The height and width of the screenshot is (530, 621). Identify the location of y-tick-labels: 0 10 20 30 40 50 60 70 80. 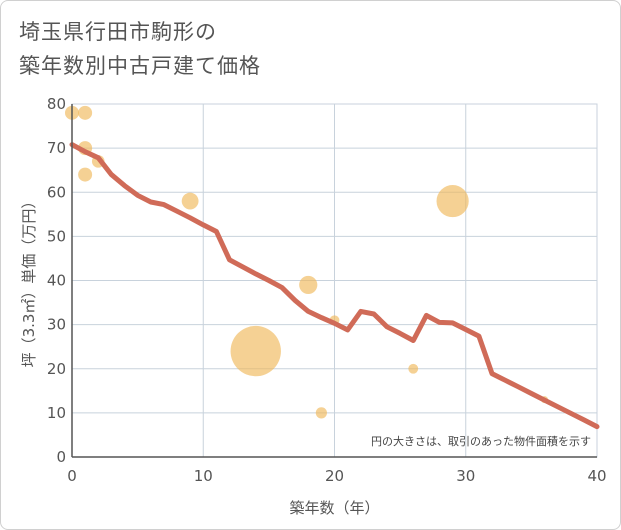
(56, 280).